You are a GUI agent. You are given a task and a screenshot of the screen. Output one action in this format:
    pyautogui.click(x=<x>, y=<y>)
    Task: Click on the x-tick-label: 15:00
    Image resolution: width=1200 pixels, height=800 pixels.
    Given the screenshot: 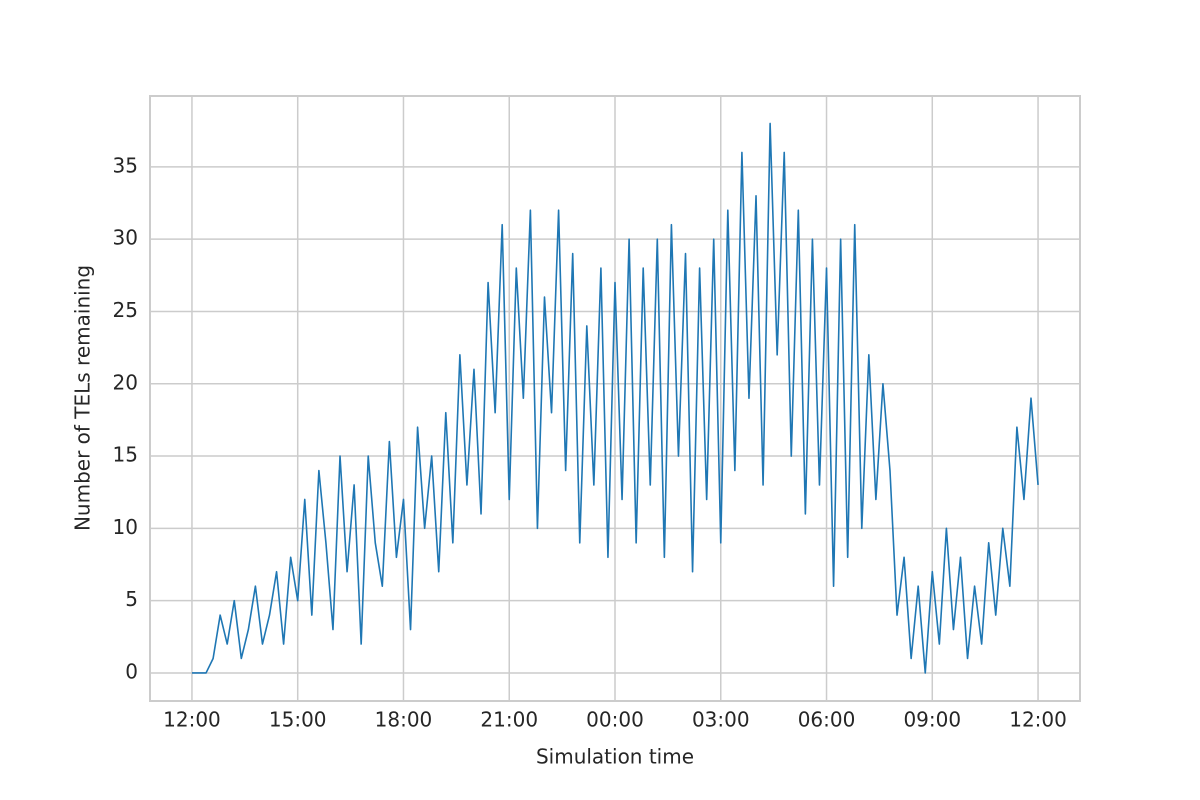 What is the action you would take?
    pyautogui.click(x=298, y=720)
    